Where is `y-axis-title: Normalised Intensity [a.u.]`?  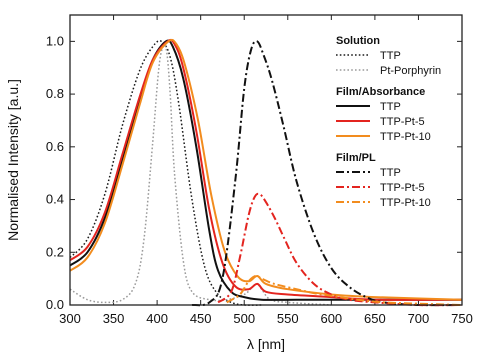 y-axis-title: Normalised Intensity [a.u.] is located at coordinates (13, 160).